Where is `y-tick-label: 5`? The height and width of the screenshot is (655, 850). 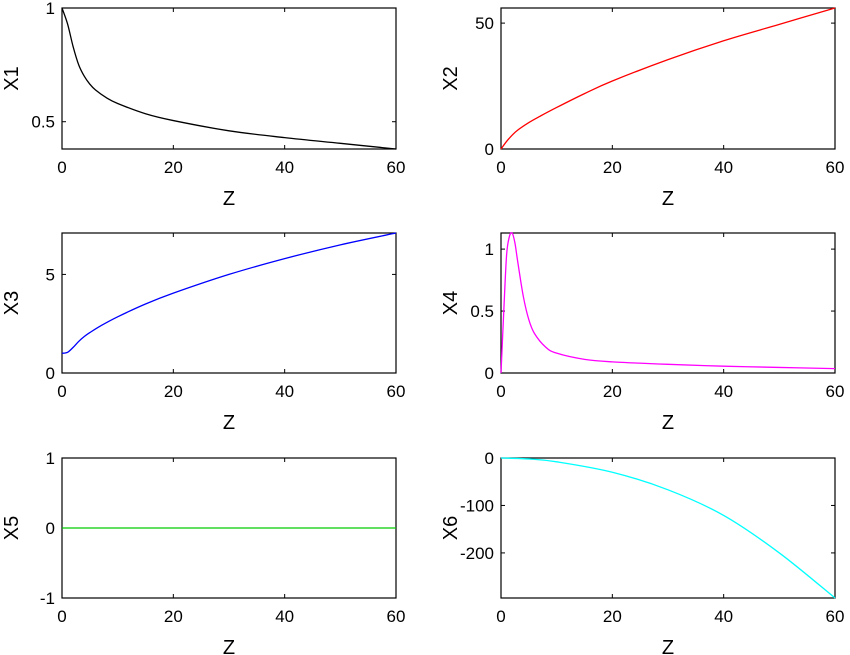
y-tick-label: 5 is located at coordinates (50, 274).